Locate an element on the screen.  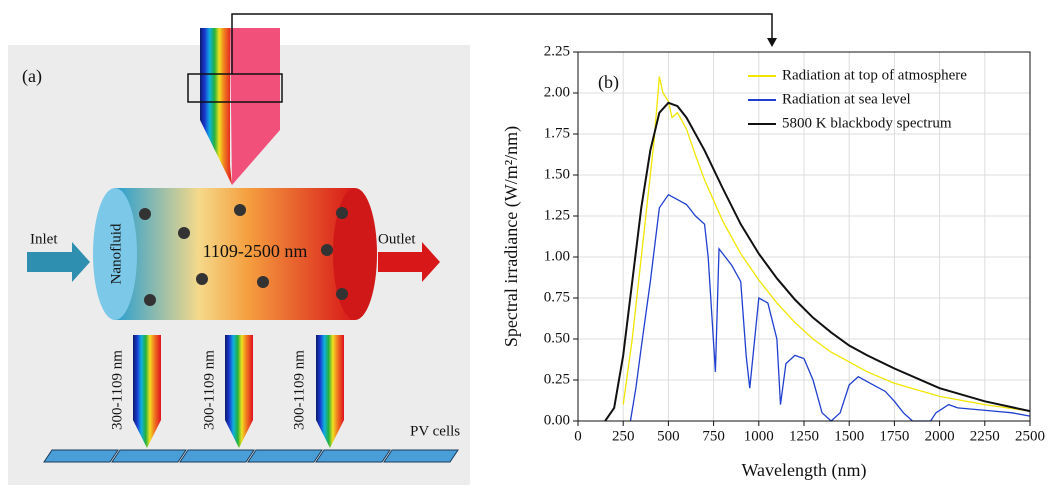
legend-label: Radiation at sea level is located at coordinates (846, 99).